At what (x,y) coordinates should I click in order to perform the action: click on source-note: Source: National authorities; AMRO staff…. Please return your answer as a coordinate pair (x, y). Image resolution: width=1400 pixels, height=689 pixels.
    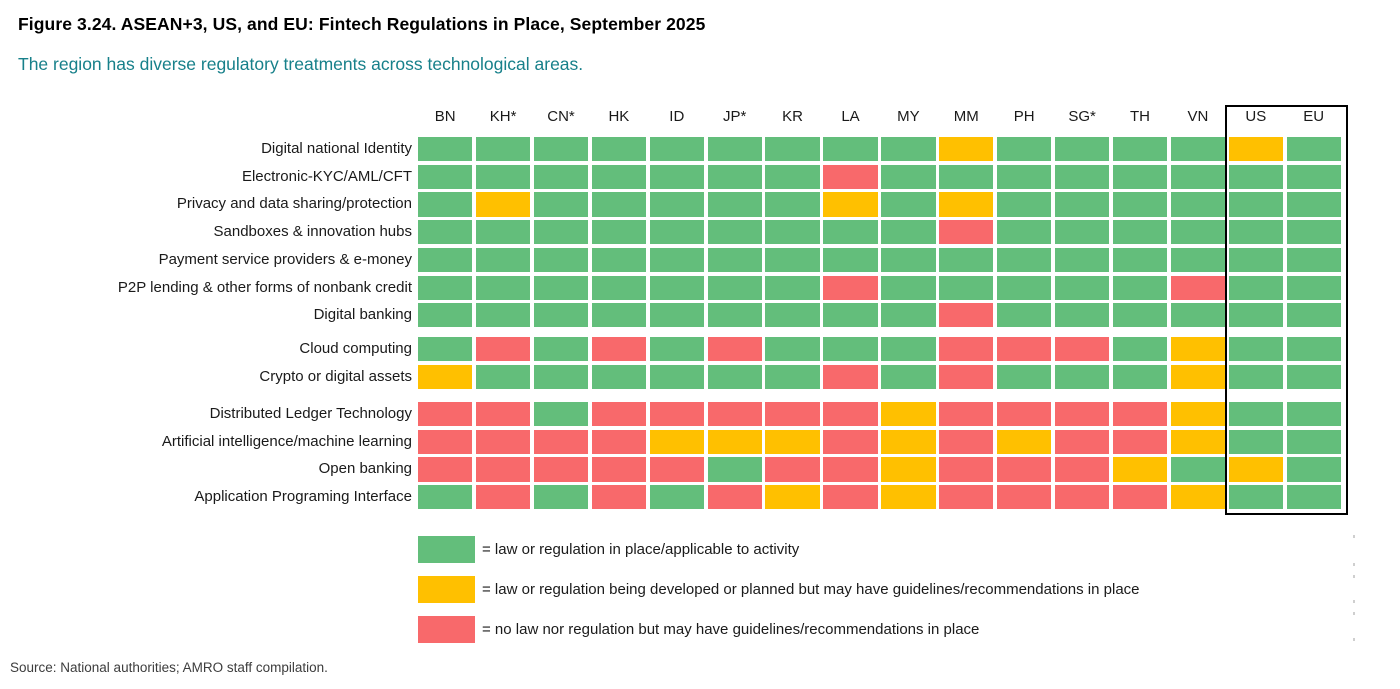
    Looking at the image, I should click on (169, 667).